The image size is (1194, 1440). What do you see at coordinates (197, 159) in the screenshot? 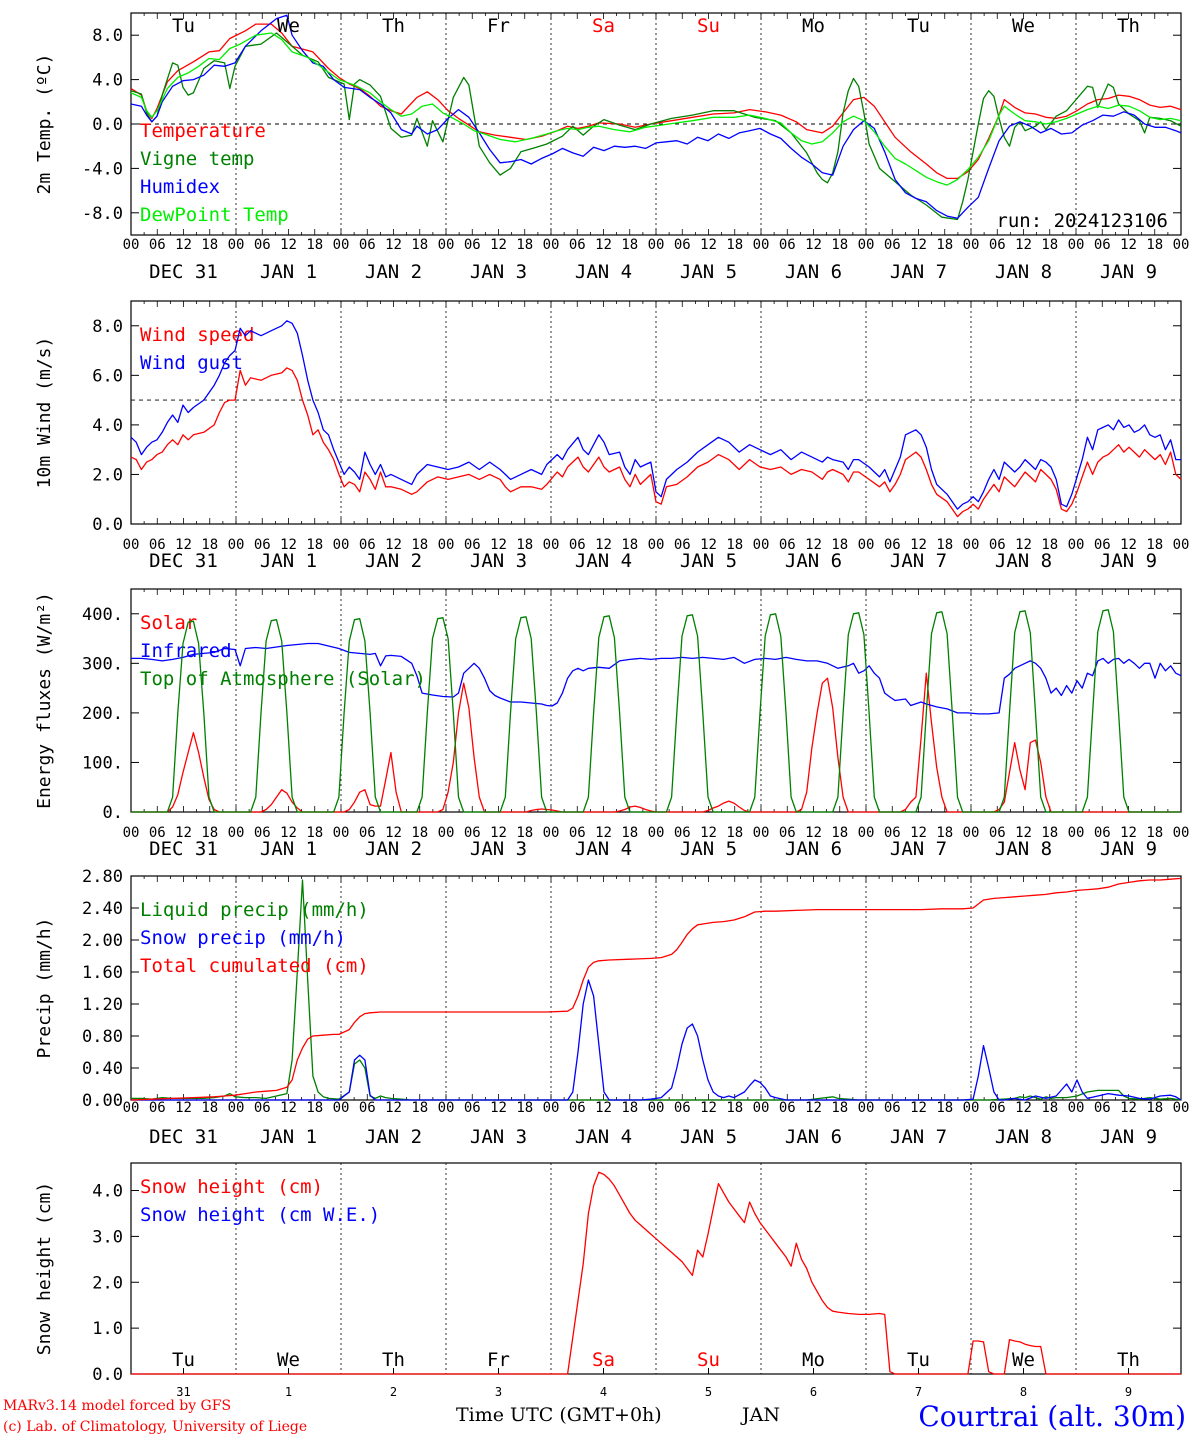
I see `legend-entry: Vigne temp` at bounding box center [197, 159].